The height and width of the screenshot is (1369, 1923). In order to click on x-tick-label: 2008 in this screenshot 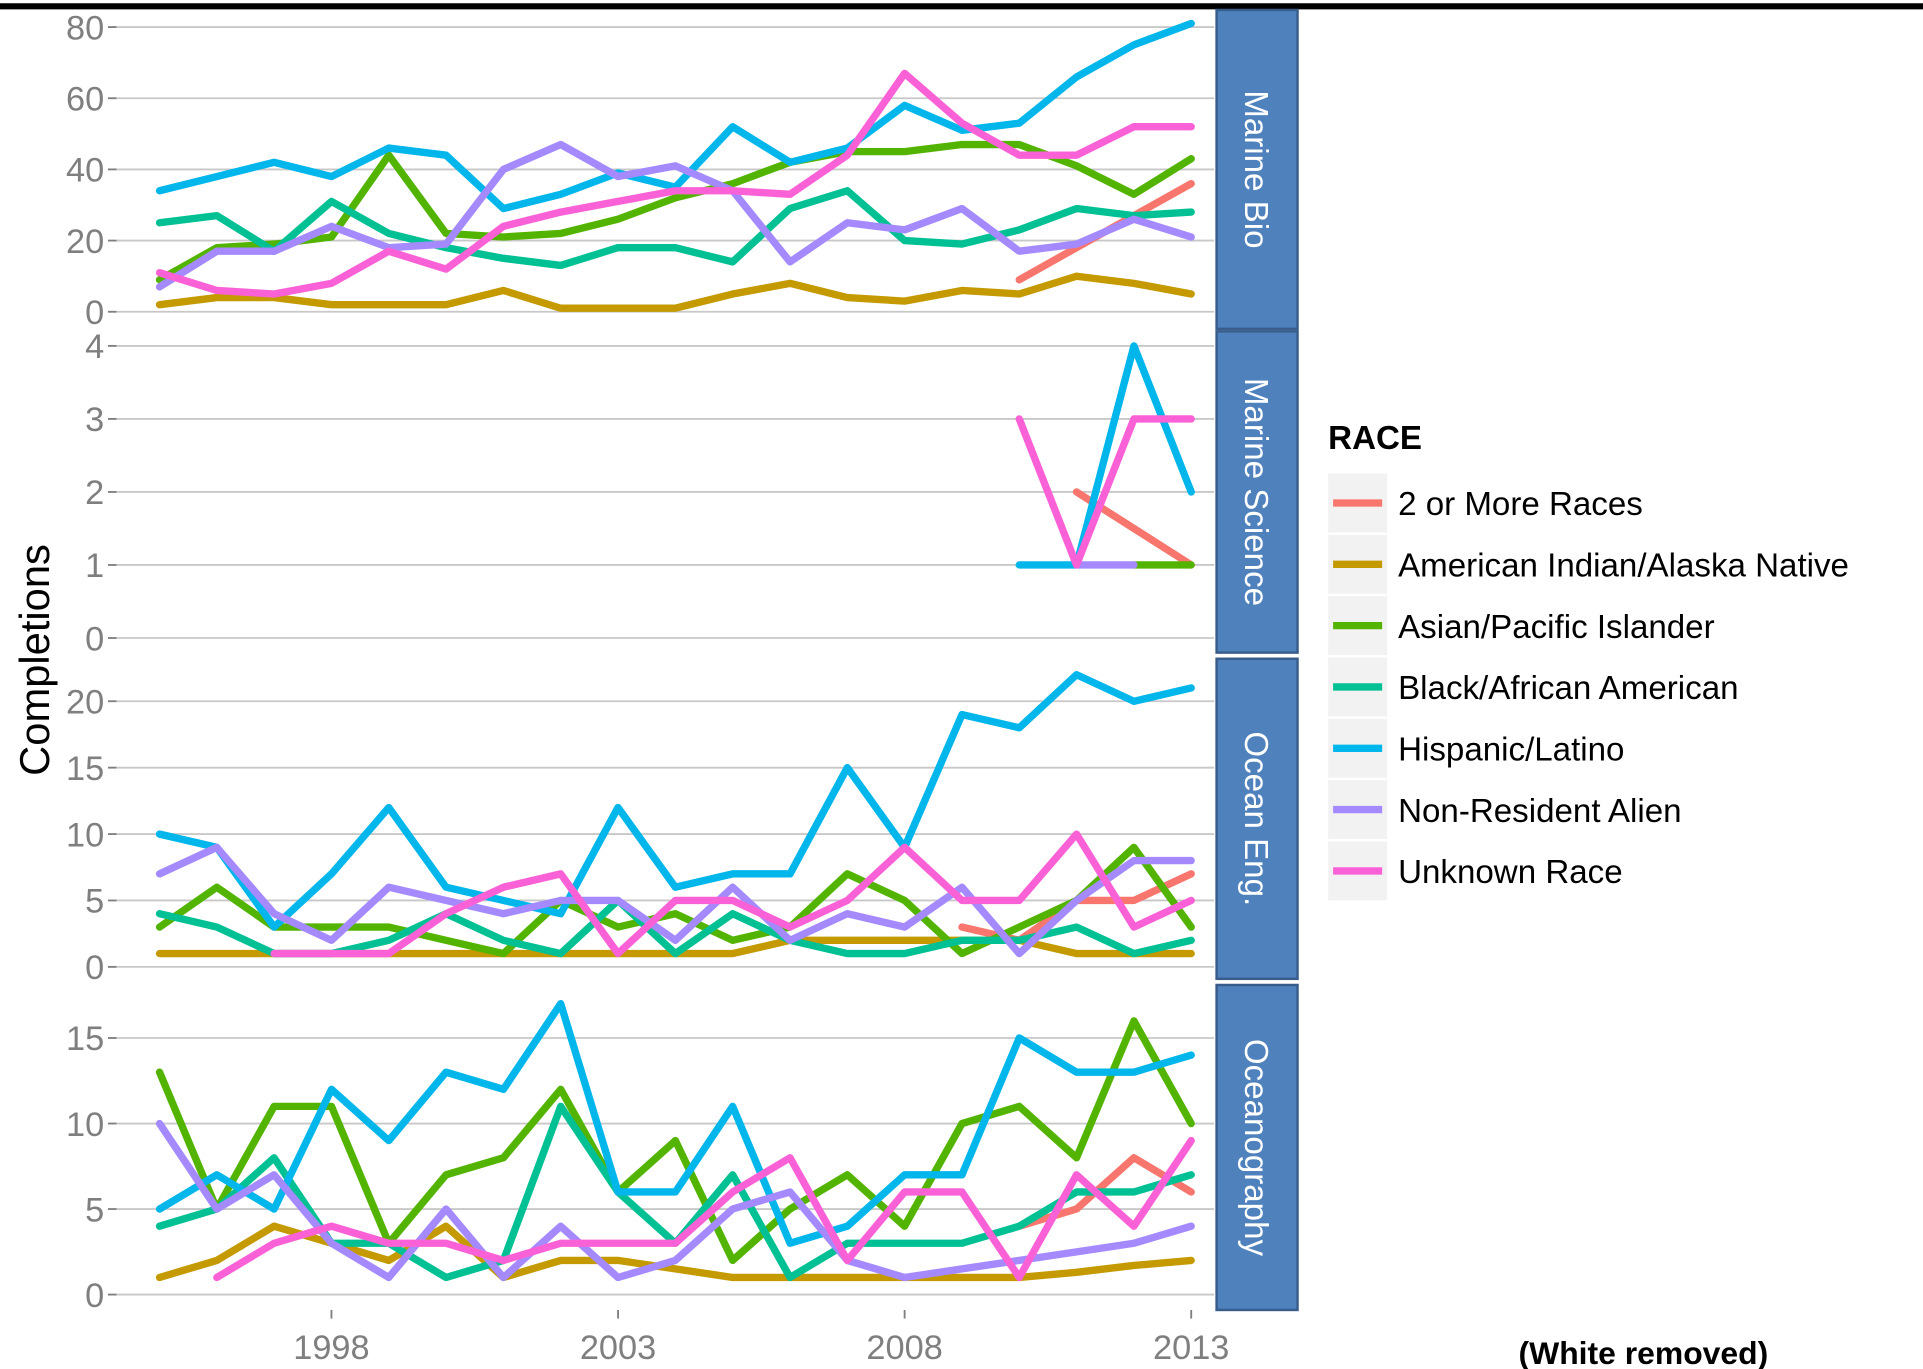, I will do `click(904, 1348)`.